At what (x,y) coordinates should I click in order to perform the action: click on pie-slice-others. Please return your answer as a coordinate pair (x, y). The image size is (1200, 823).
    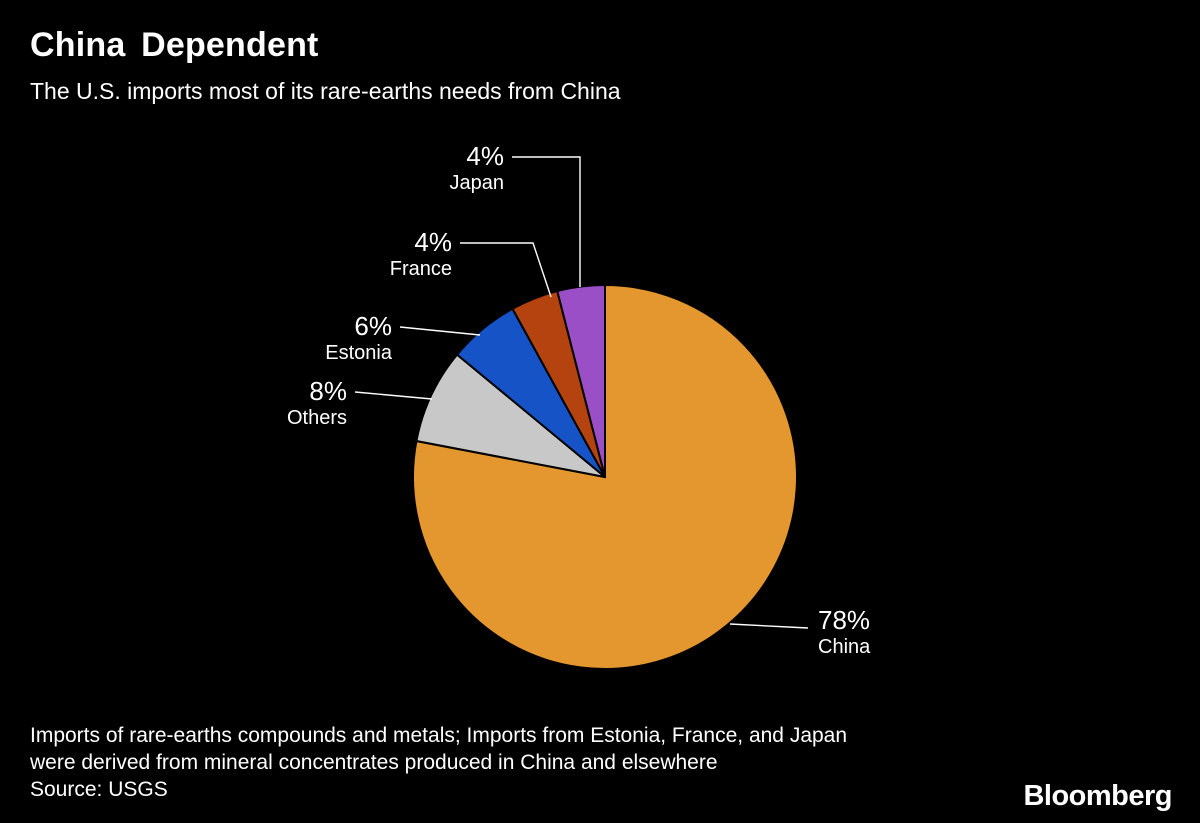
    Looking at the image, I should click on (510, 415).